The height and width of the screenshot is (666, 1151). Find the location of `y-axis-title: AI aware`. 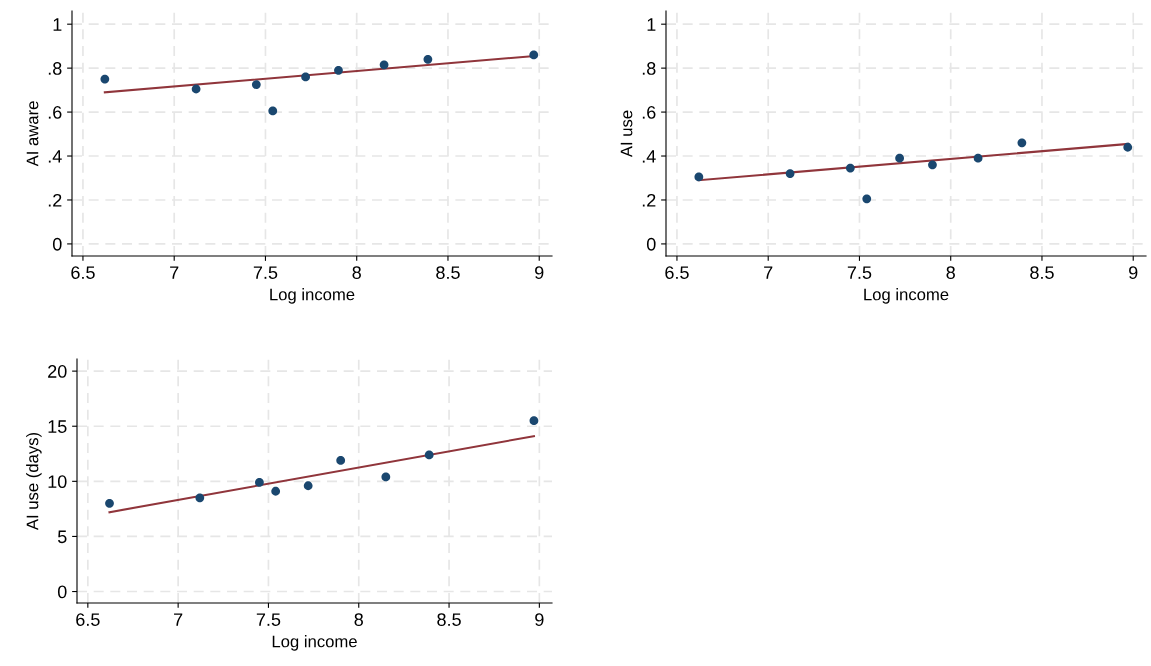

y-axis-title: AI aware is located at coordinates (32, 134).